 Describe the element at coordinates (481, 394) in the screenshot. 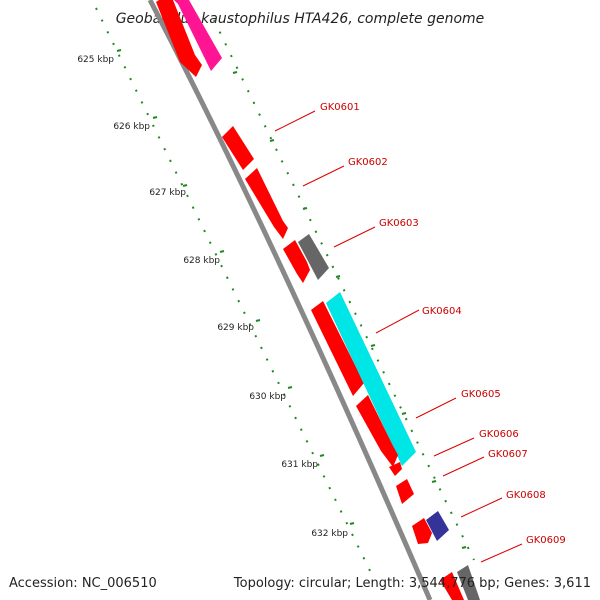

I see `gene-label: GK0605` at that location.